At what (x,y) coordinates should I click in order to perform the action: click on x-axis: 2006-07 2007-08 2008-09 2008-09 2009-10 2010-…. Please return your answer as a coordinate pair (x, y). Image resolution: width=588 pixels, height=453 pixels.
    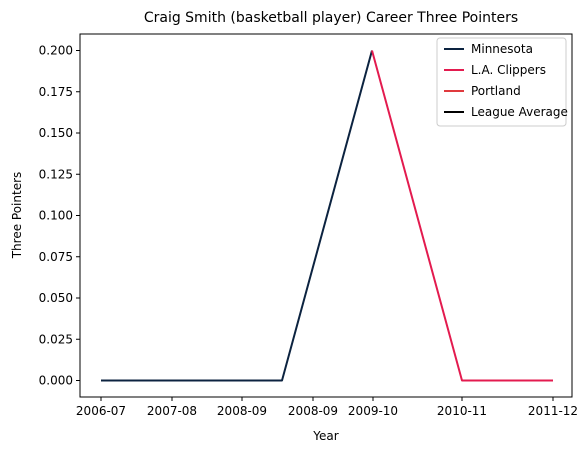
    Looking at the image, I should click on (327, 407).